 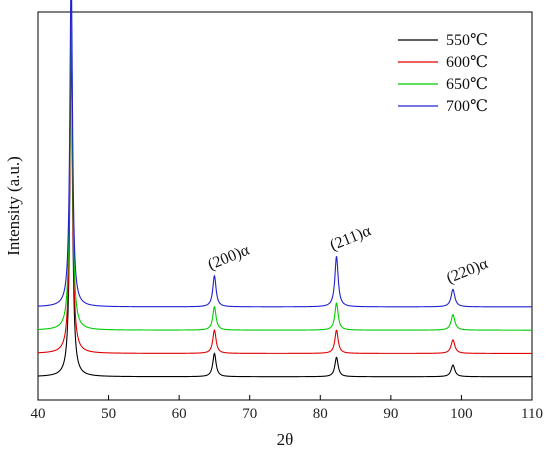 What do you see at coordinates (461, 414) in the screenshot?
I see `x-tick-label: 100` at bounding box center [461, 414].